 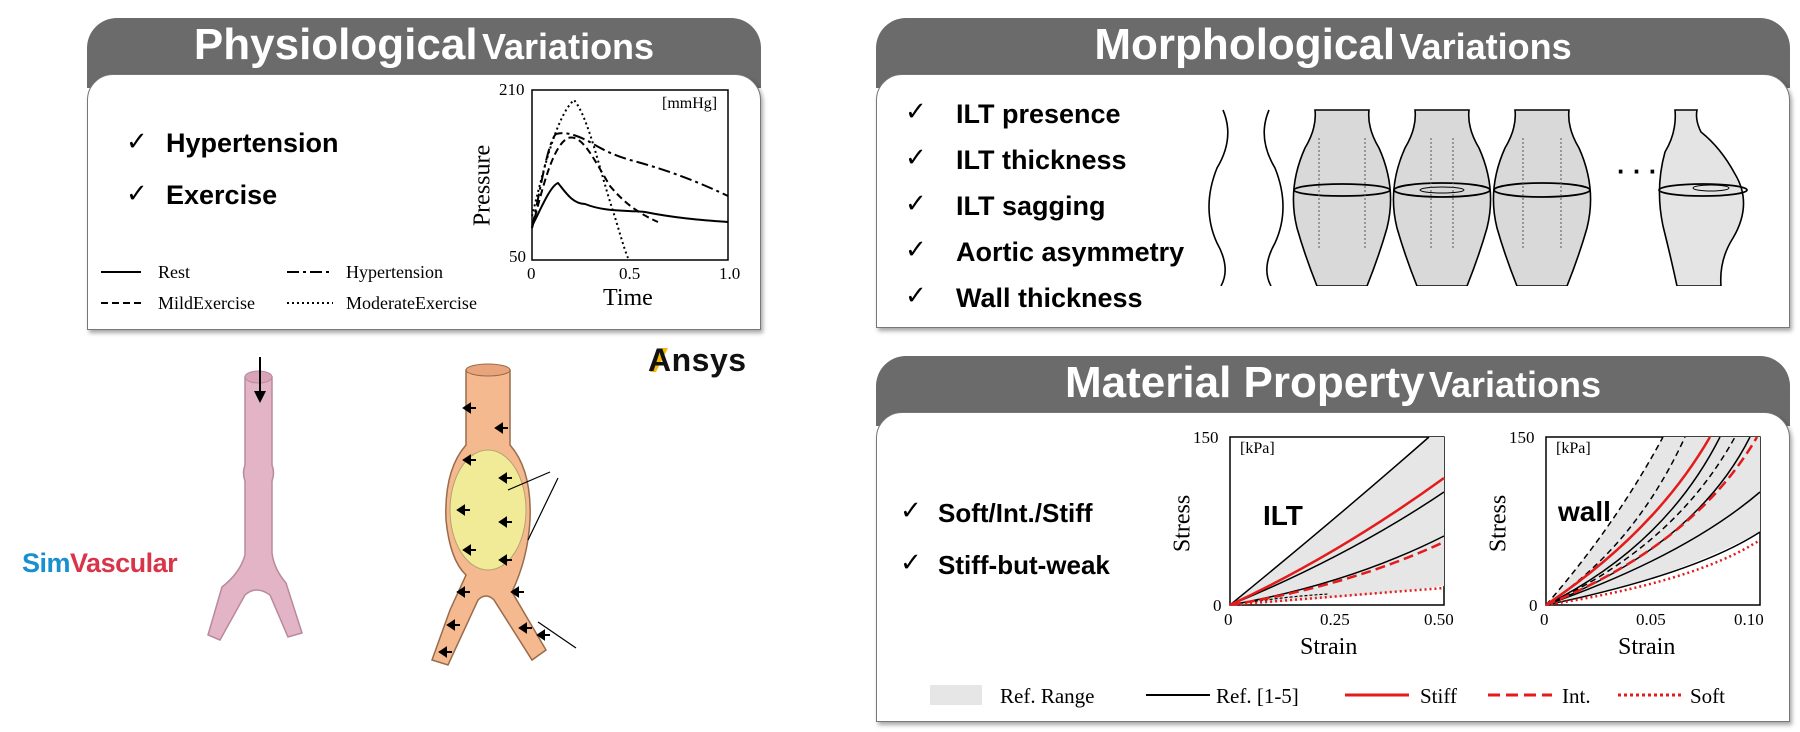 I want to click on simvascular-logo: SimVascular, so click(x=100, y=563).